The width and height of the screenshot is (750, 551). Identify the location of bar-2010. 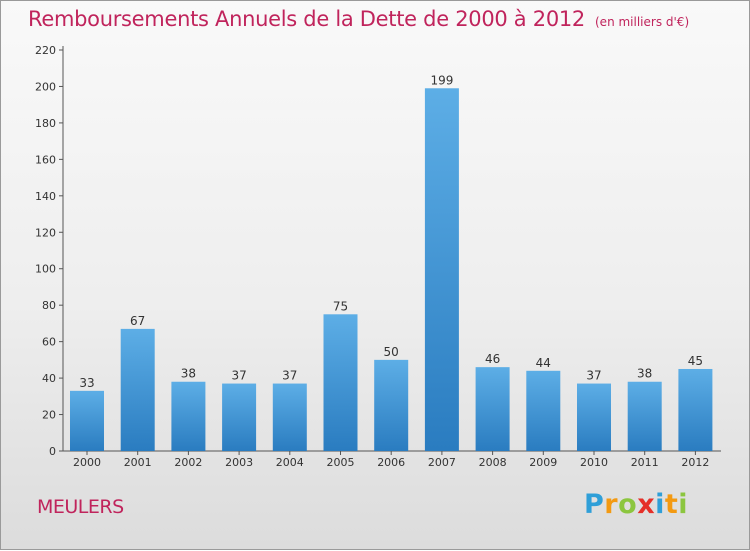
(594, 417).